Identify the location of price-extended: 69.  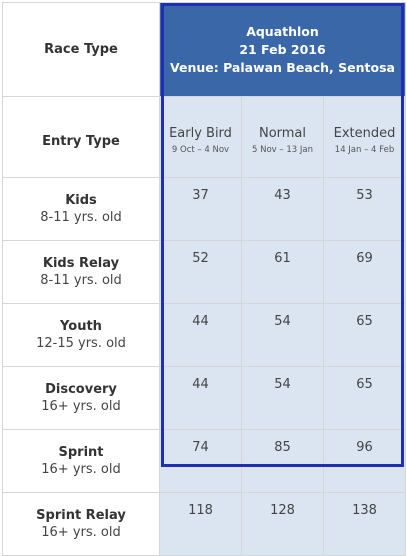
(364, 272).